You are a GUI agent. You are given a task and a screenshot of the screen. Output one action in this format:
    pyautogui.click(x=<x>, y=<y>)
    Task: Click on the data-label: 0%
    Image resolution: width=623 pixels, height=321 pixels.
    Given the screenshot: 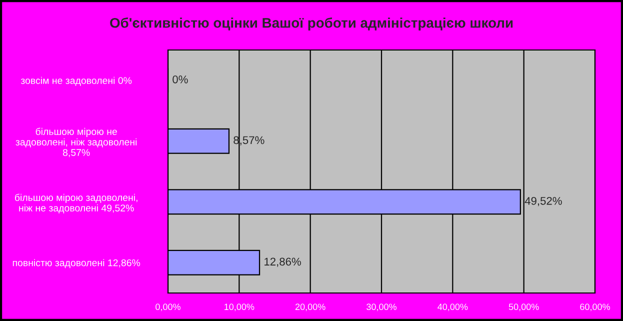 What is the action you would take?
    pyautogui.click(x=180, y=79)
    